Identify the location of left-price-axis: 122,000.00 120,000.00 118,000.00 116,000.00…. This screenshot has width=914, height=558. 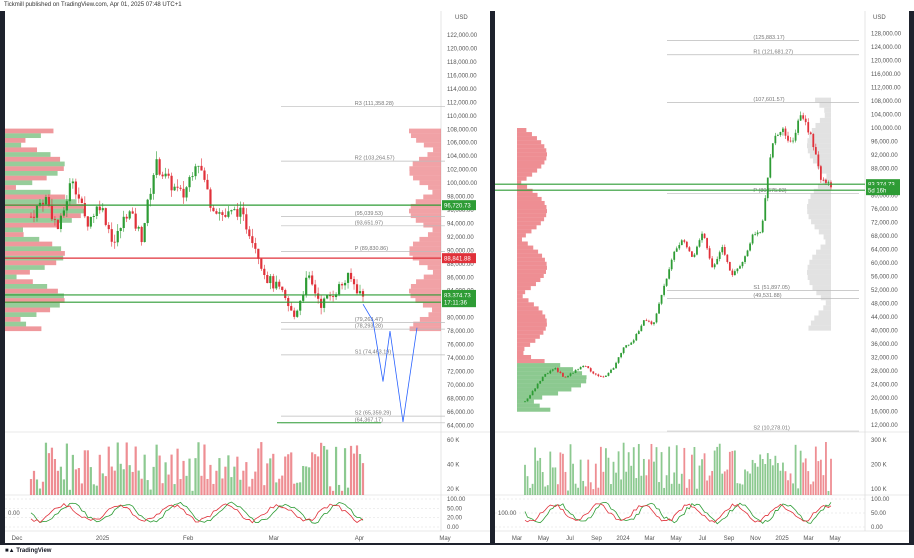
(462, 282).